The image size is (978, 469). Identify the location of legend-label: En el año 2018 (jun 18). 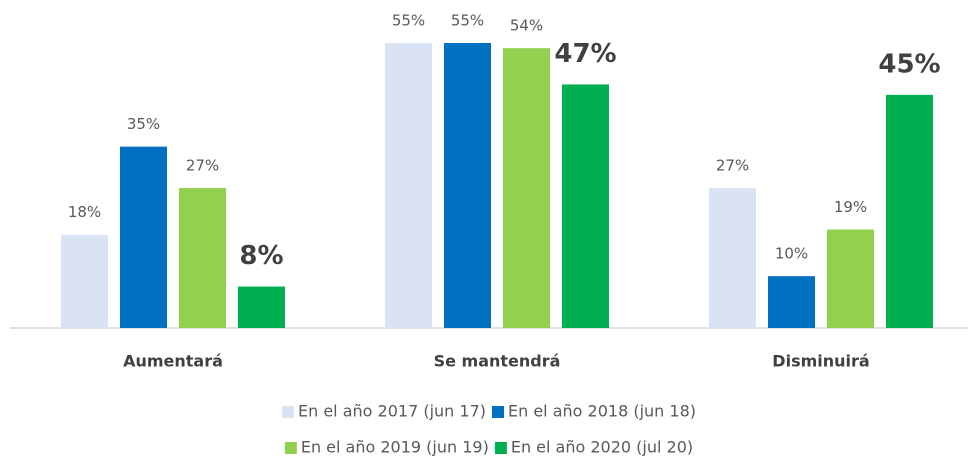
(602, 411).